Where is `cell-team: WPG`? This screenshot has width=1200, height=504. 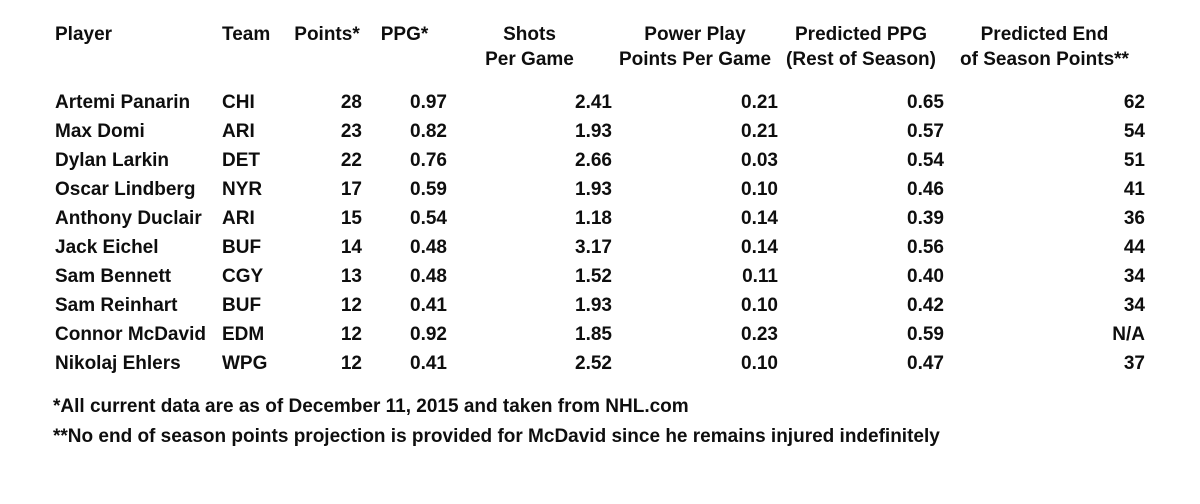
cell-team: WPG is located at coordinates (245, 363).